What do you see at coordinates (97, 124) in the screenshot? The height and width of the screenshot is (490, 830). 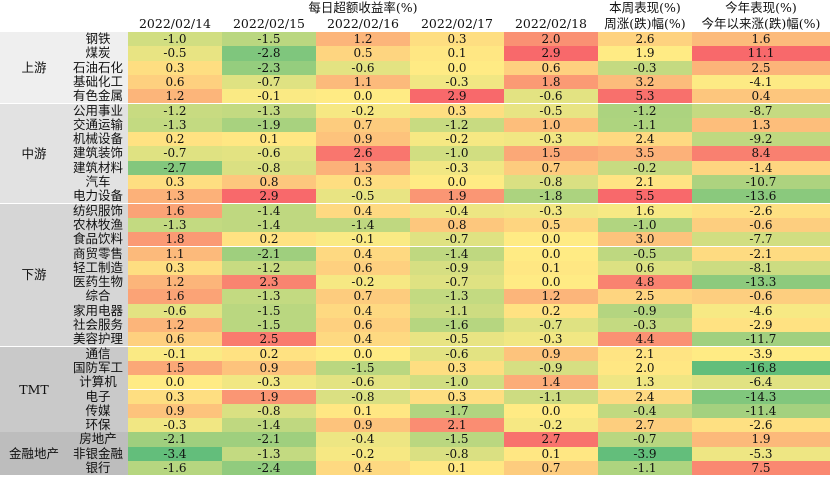 I see `industry-label: 交通运输` at bounding box center [97, 124].